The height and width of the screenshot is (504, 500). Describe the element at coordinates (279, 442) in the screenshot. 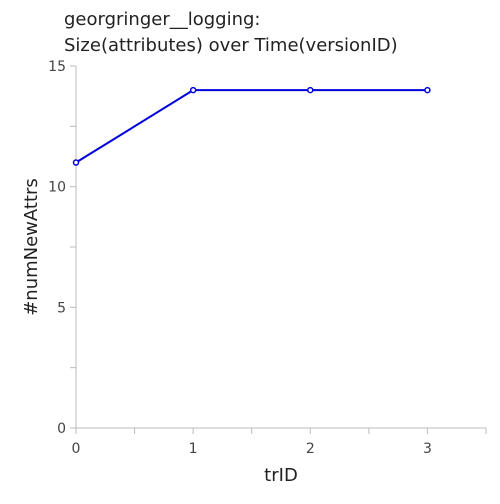

I see `x-axis-ticks: 0 1 2 3` at that location.